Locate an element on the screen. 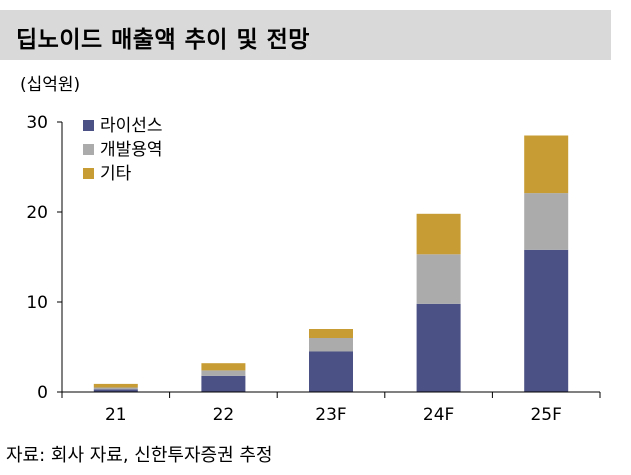 The width and height of the screenshot is (631, 475). title-bar: 딥노이드 매출액 추이 및 전망 is located at coordinates (305, 35).